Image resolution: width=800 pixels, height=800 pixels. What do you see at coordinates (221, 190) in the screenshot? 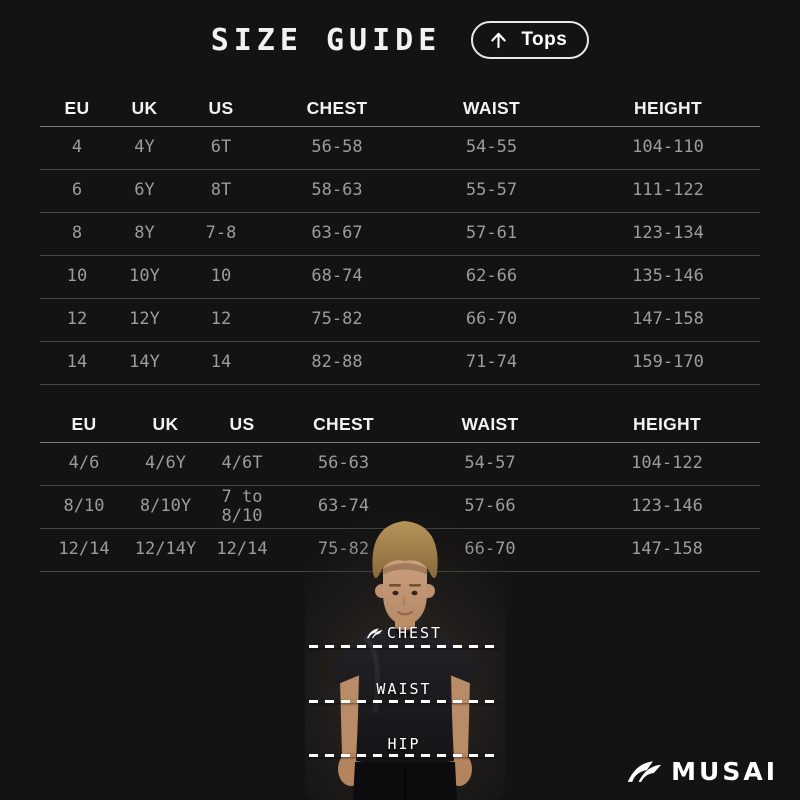
I see `table-cell: 8T` at bounding box center [221, 190].